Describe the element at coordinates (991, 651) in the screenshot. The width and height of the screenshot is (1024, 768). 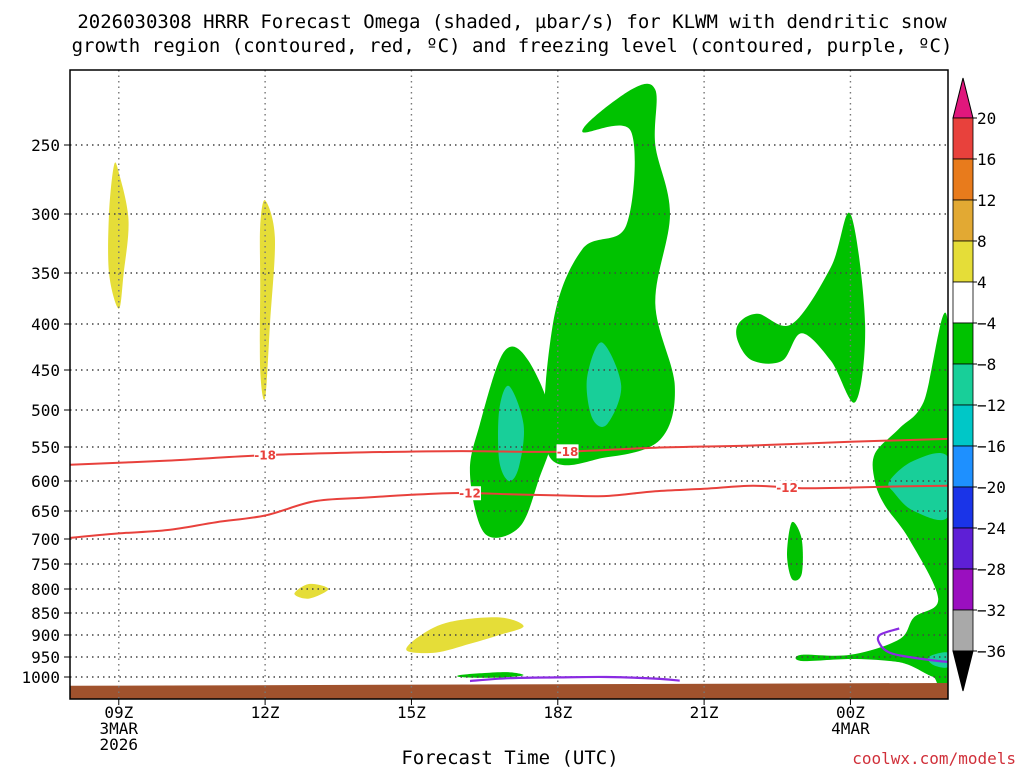
I see `colorbar-label: −36` at that location.